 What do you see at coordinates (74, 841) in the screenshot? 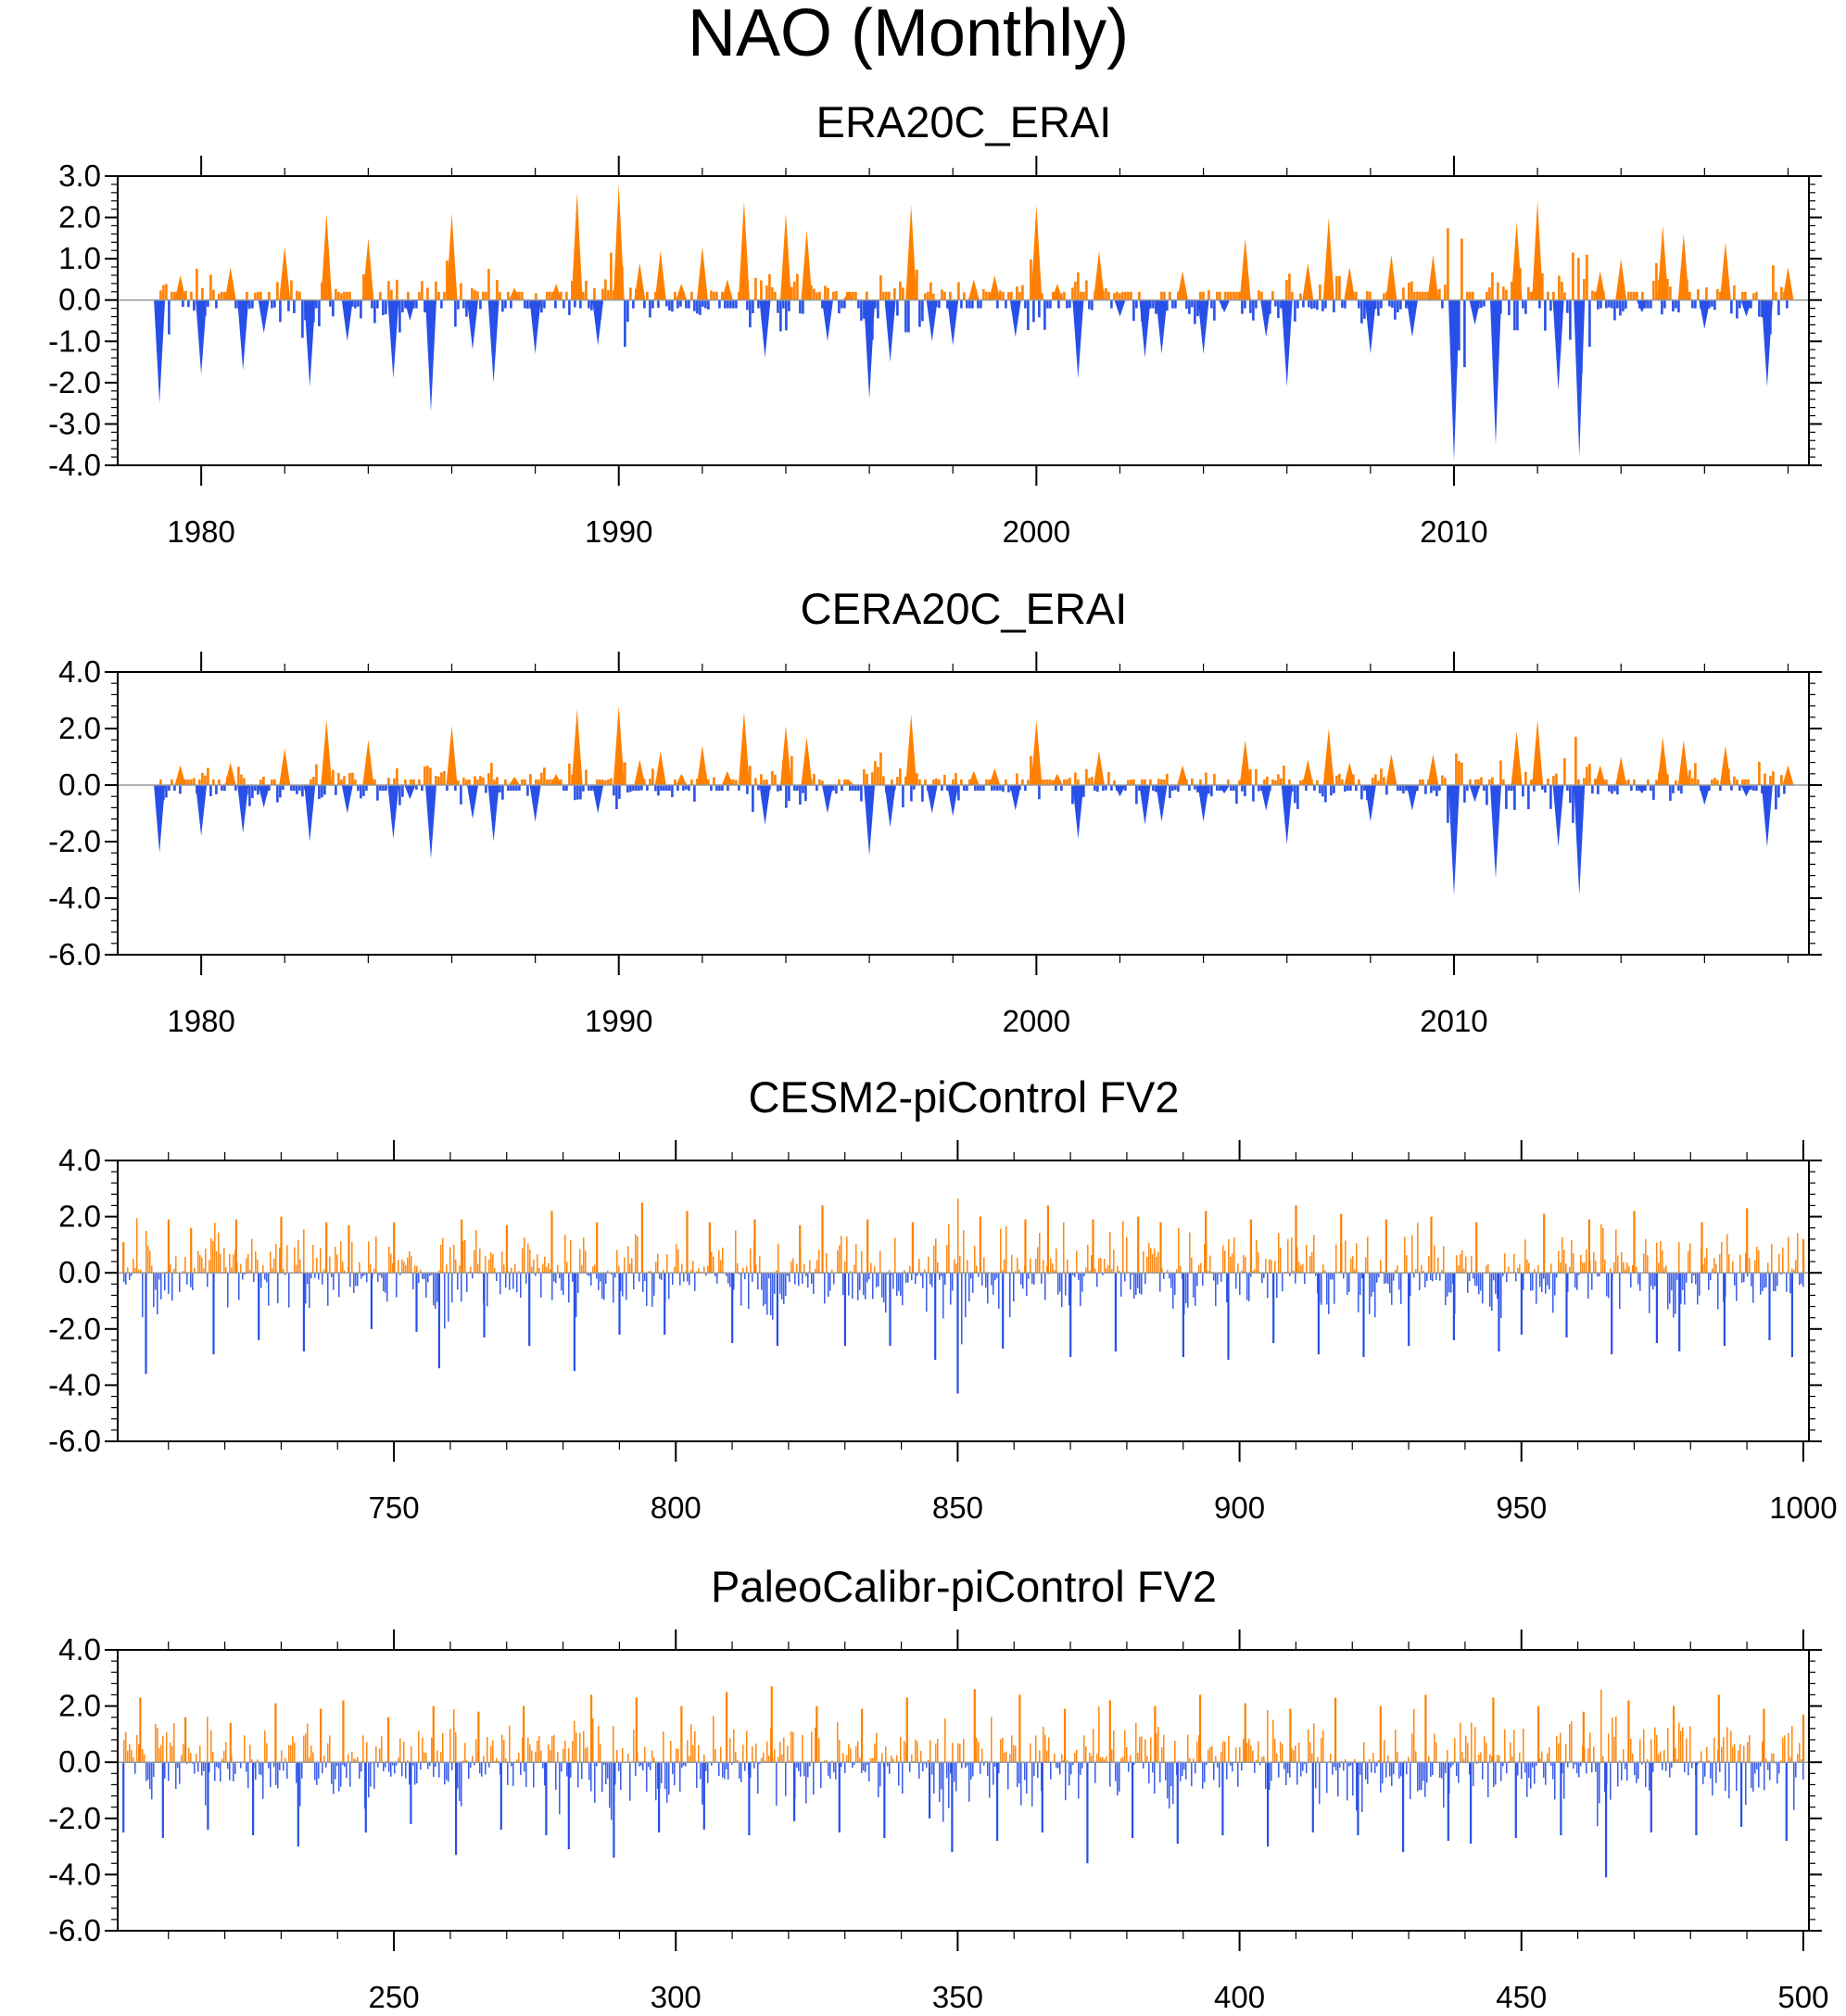
I see `y-tick-label: -2.0` at bounding box center [74, 841].